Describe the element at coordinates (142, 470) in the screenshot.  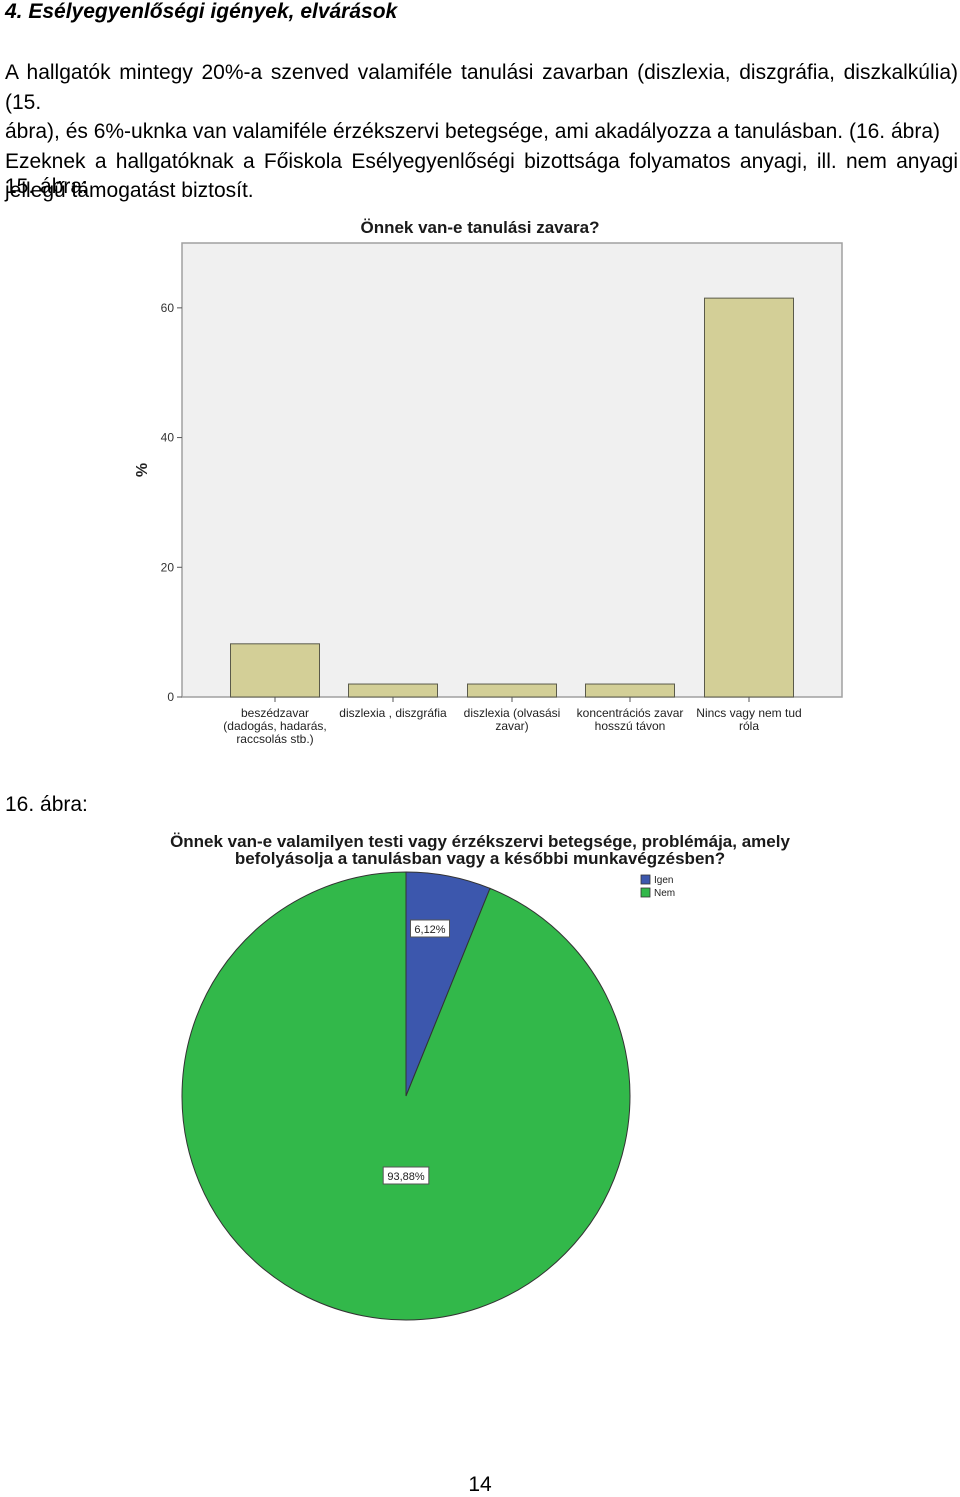
I see `y-axis-label: %` at that location.